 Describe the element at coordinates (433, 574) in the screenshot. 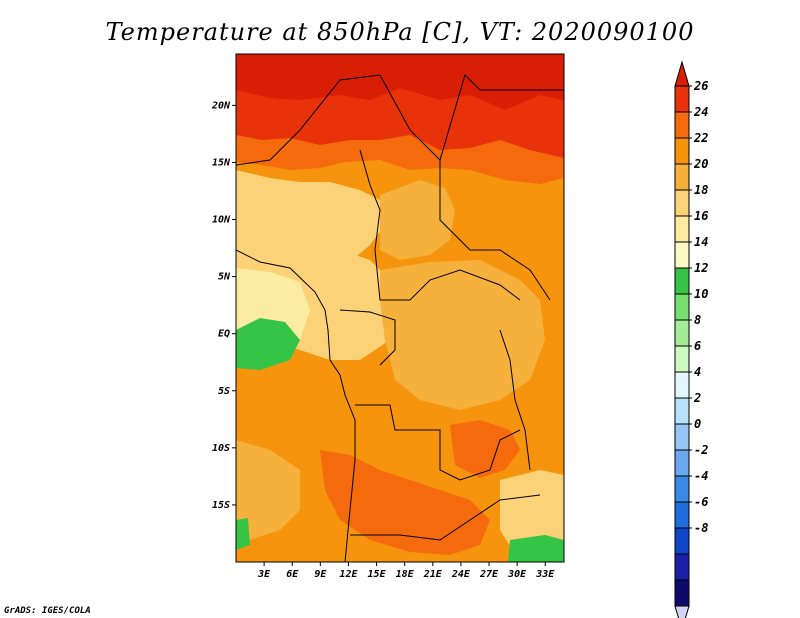

I see `lon-tick-label: 21E` at that location.